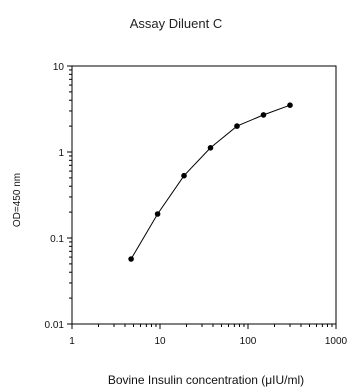 Image resolution: width=362 pixels, height=392 pixels. What do you see at coordinates (72, 341) in the screenshot?
I see `x-tick-label-0: 1` at bounding box center [72, 341].